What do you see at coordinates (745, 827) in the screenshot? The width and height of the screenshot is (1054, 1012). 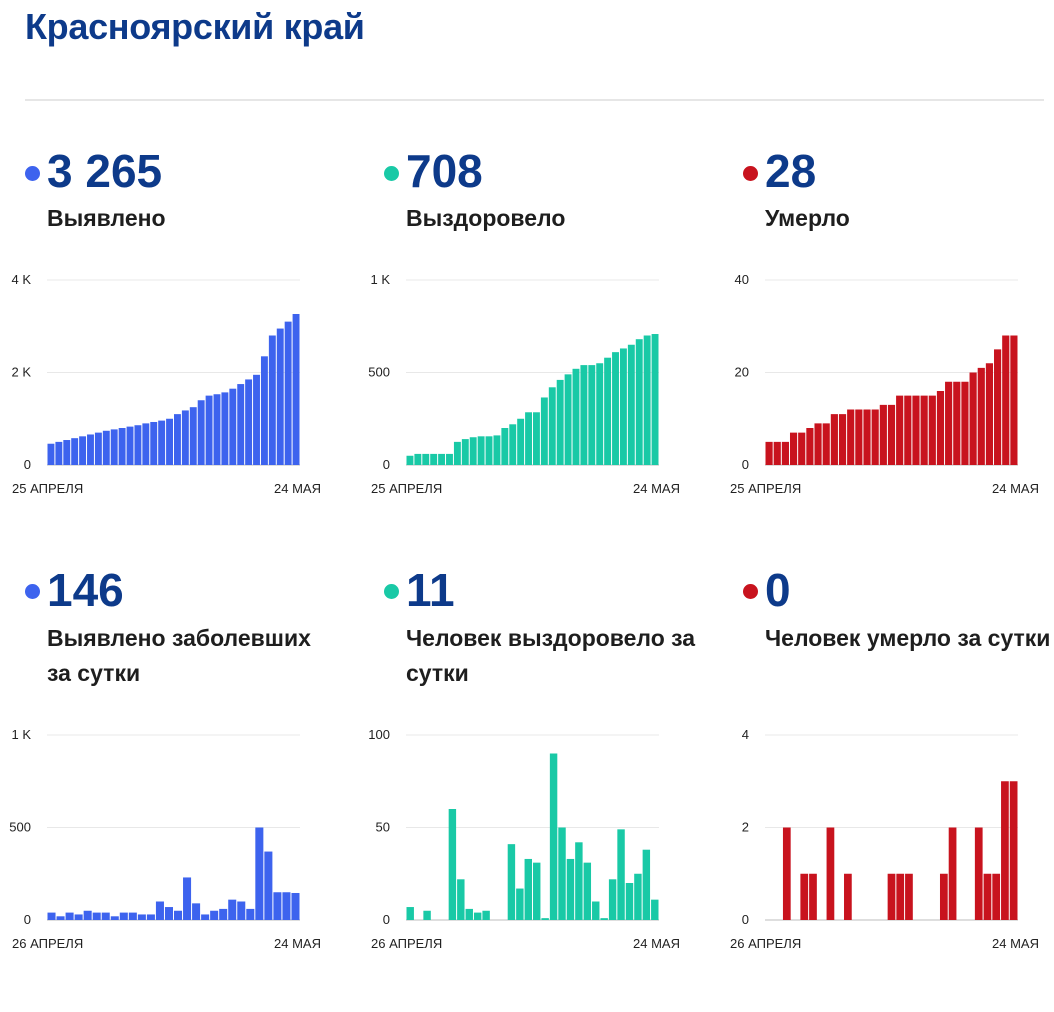 I see `y-tick-label: 2` at bounding box center [745, 827].